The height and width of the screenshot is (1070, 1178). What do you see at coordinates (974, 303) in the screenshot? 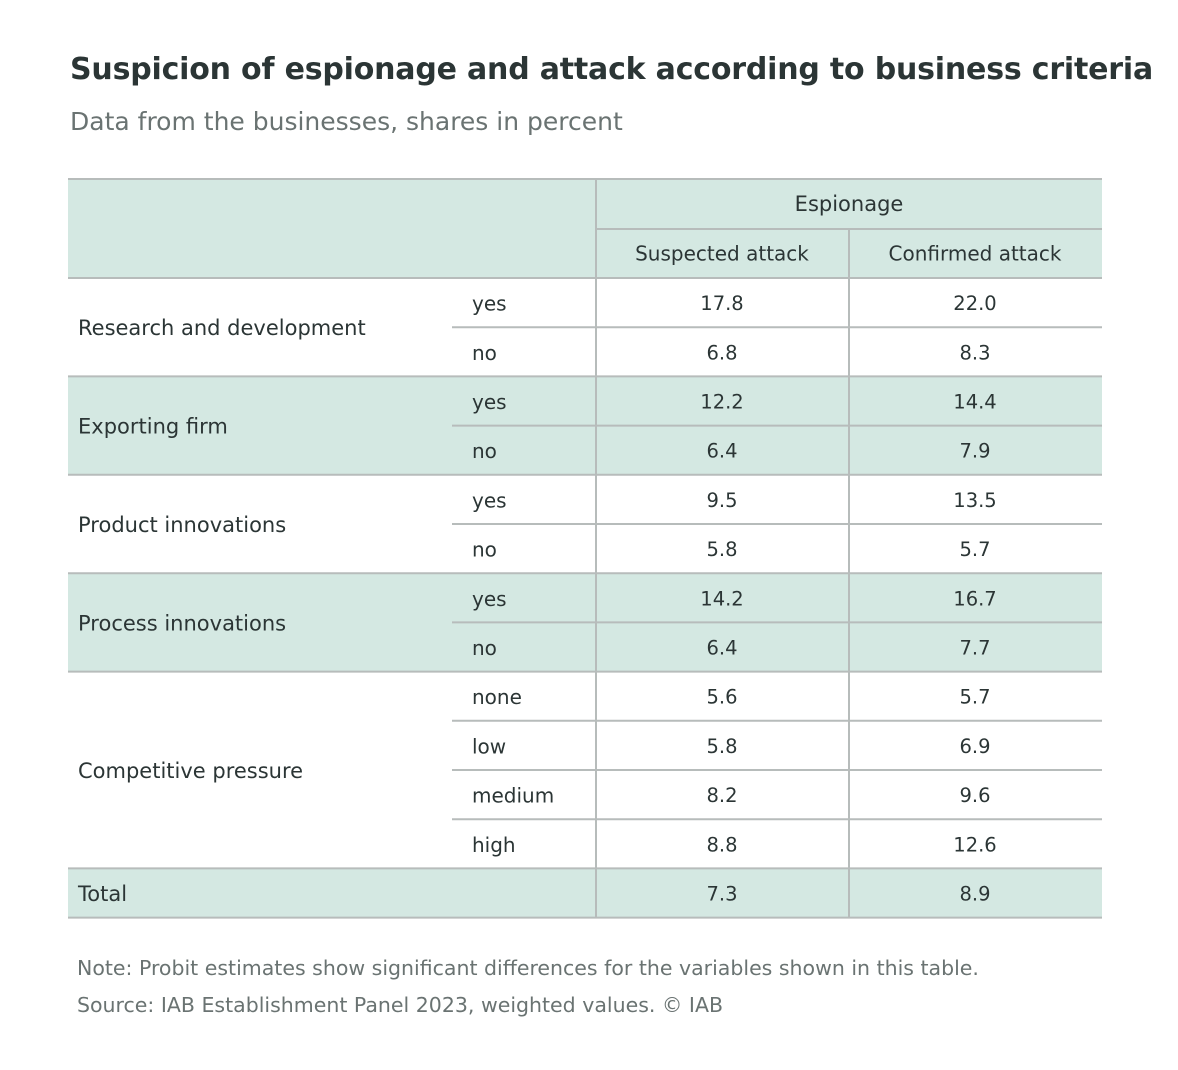
I see `table-cell: 22.0` at bounding box center [974, 303].